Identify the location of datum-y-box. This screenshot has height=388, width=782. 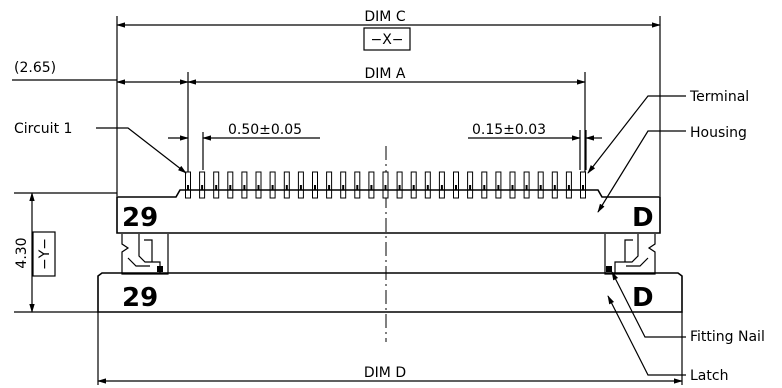
(44, 254).